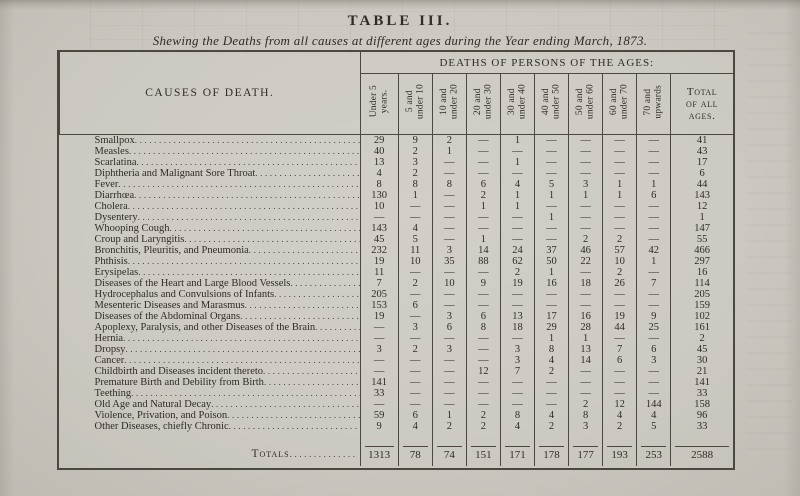 This screenshot has height=496, width=800. What do you see at coordinates (585, 316) in the screenshot?
I see `value-cell: 16` at bounding box center [585, 316].